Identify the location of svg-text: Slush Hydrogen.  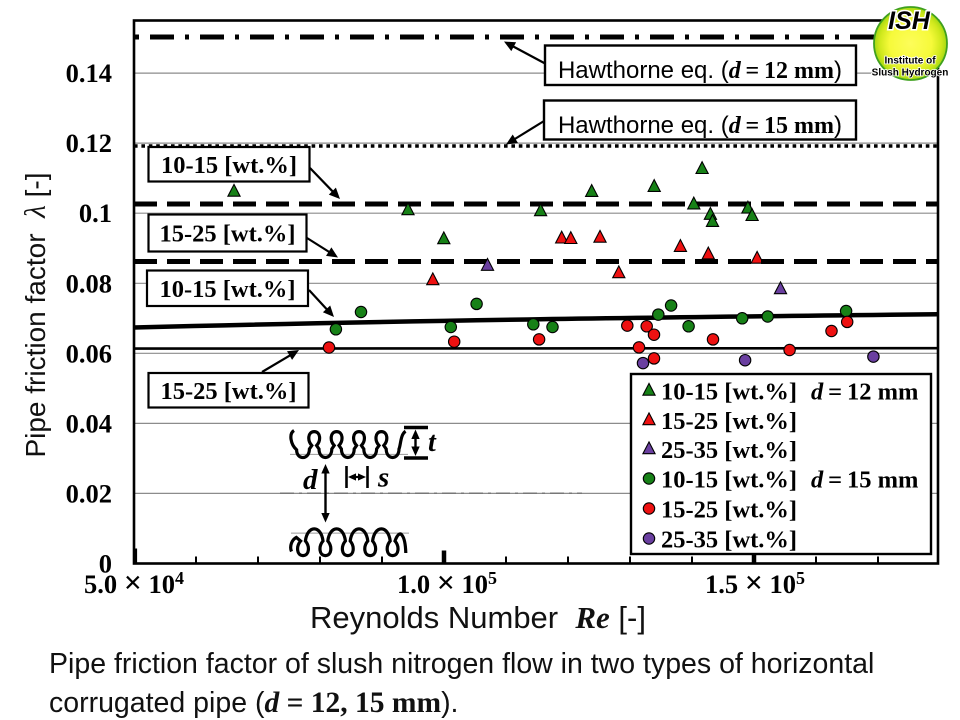
(910, 73).